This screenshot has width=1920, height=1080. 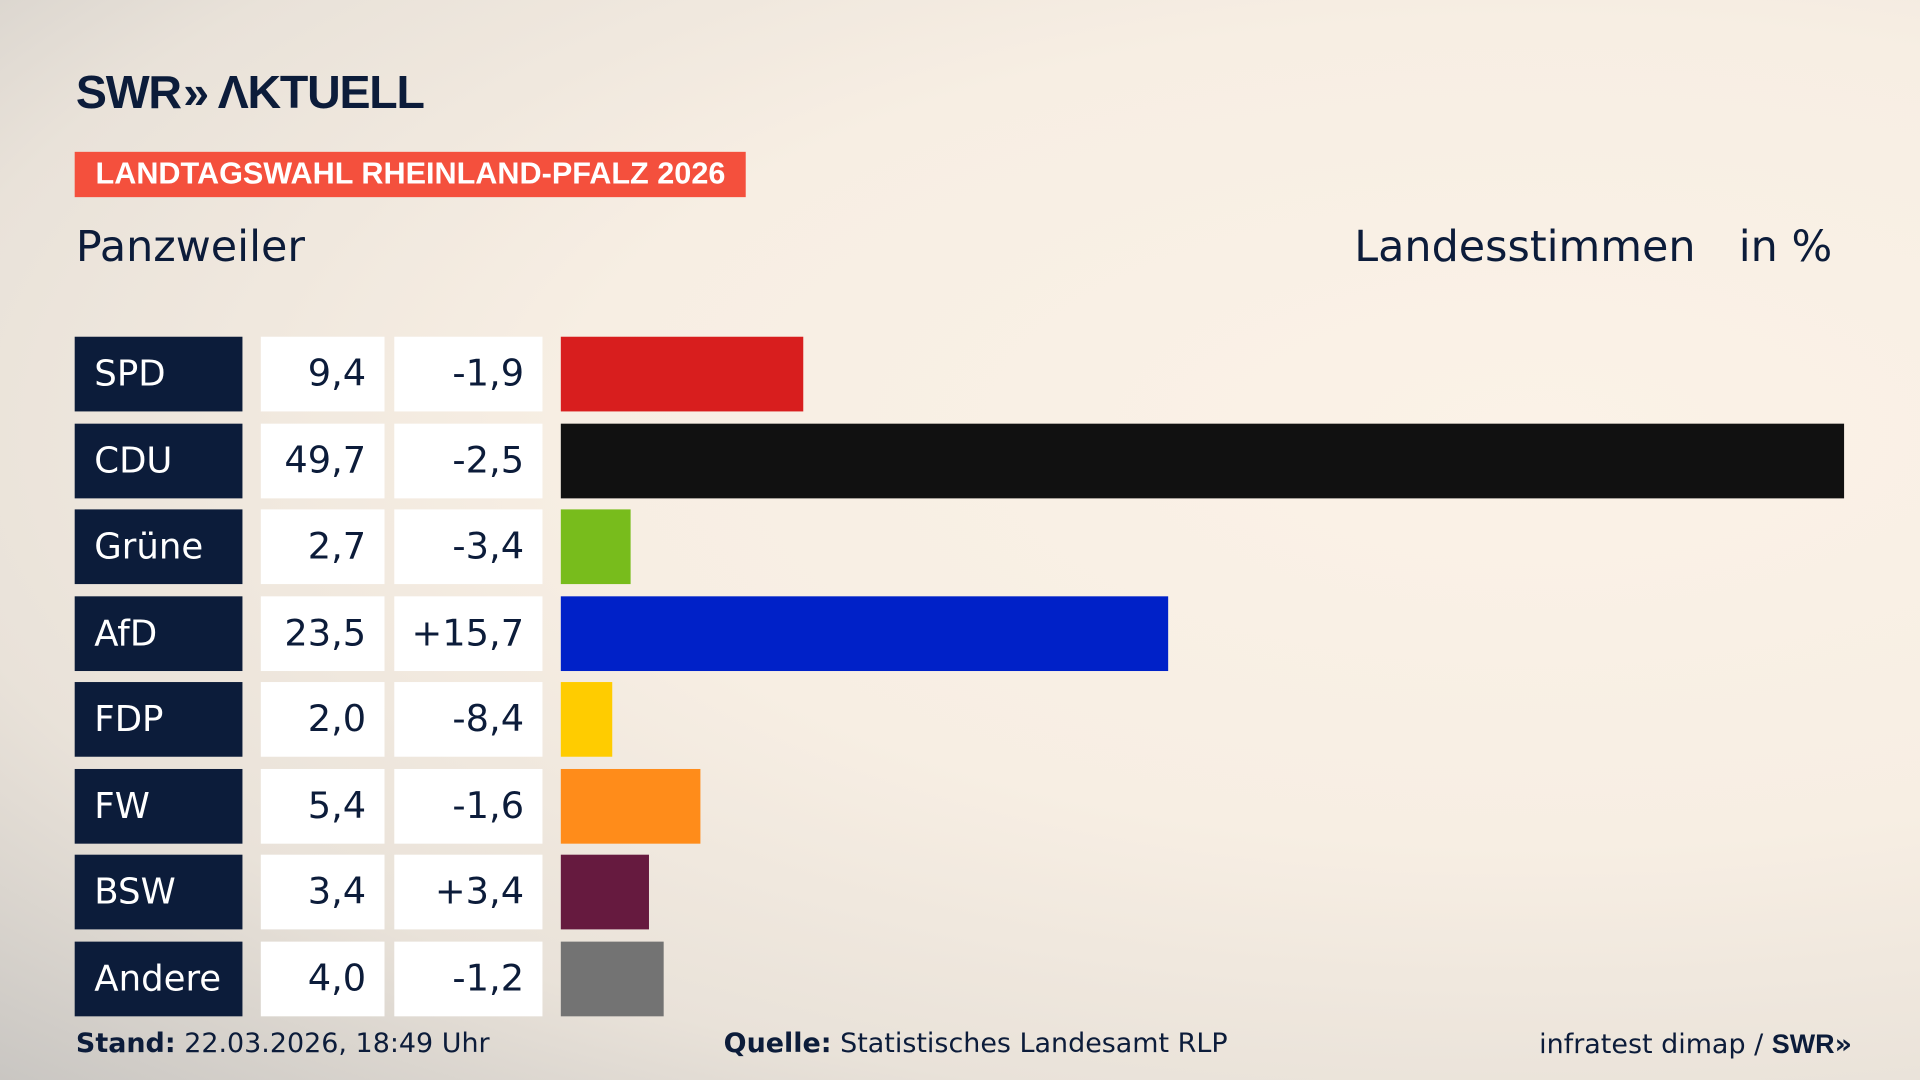 I want to click on source: Quelle: Statistisches Landesamt RLP, so click(x=976, y=1044).